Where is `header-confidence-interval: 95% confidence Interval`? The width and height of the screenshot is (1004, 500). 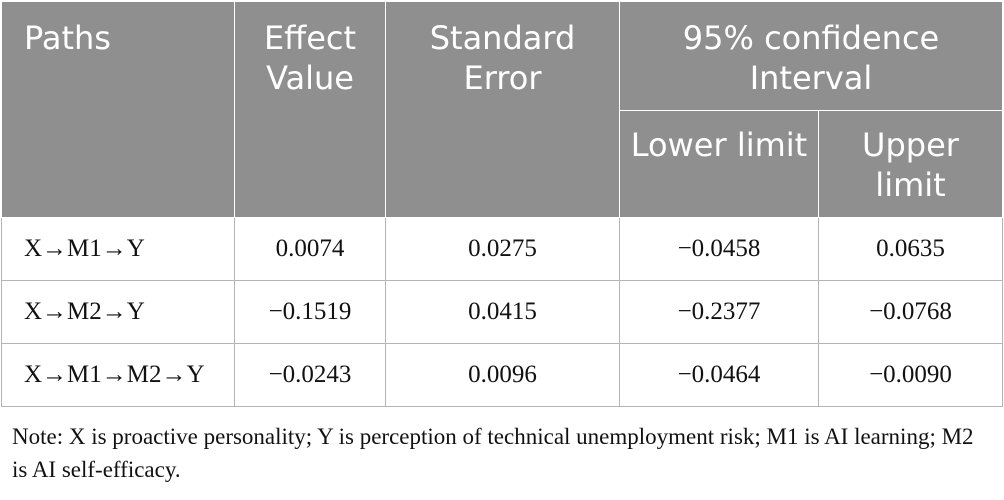 header-confidence-interval: 95% confidence Interval is located at coordinates (811, 56).